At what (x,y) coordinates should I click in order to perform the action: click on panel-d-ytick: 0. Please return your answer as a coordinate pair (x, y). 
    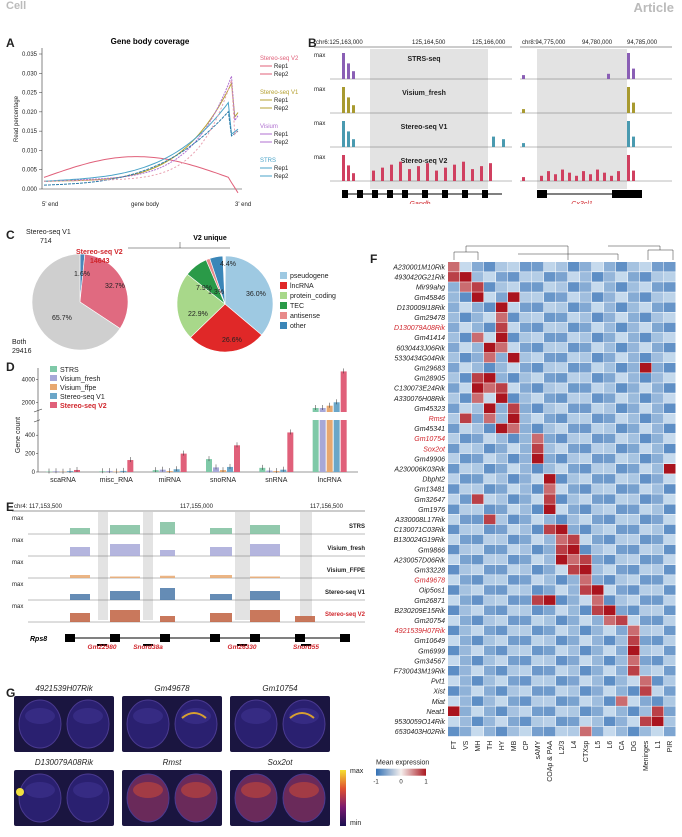
    Looking at the image, I should click on (34, 473).